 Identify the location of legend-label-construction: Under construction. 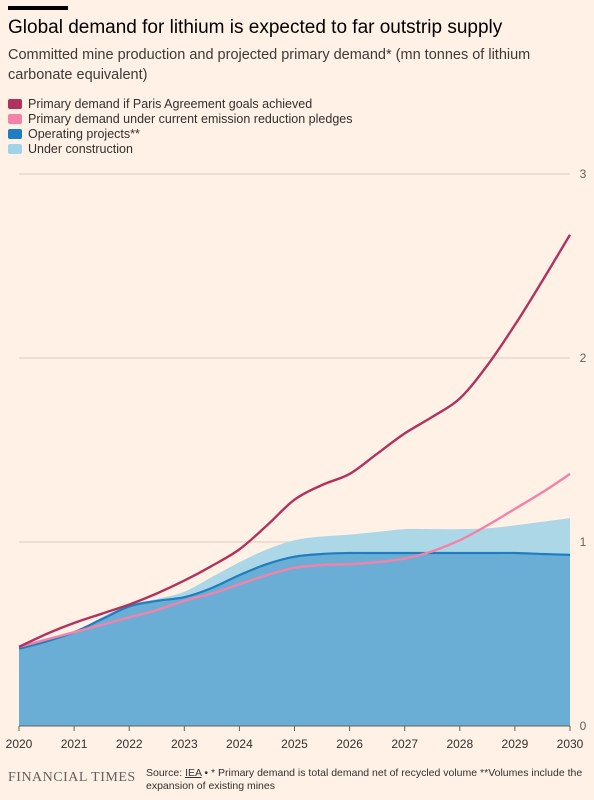
(80, 148).